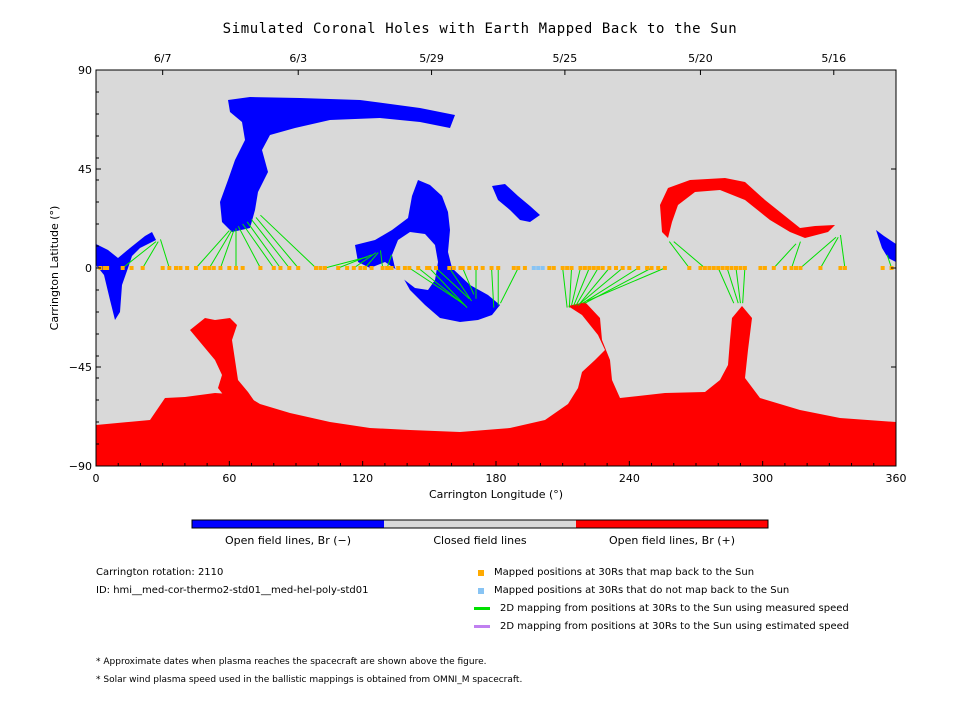 This screenshot has height=720, width=960. Describe the element at coordinates (431, 58) in the screenshot. I see `top-tick-label-2: 5/29` at that location.